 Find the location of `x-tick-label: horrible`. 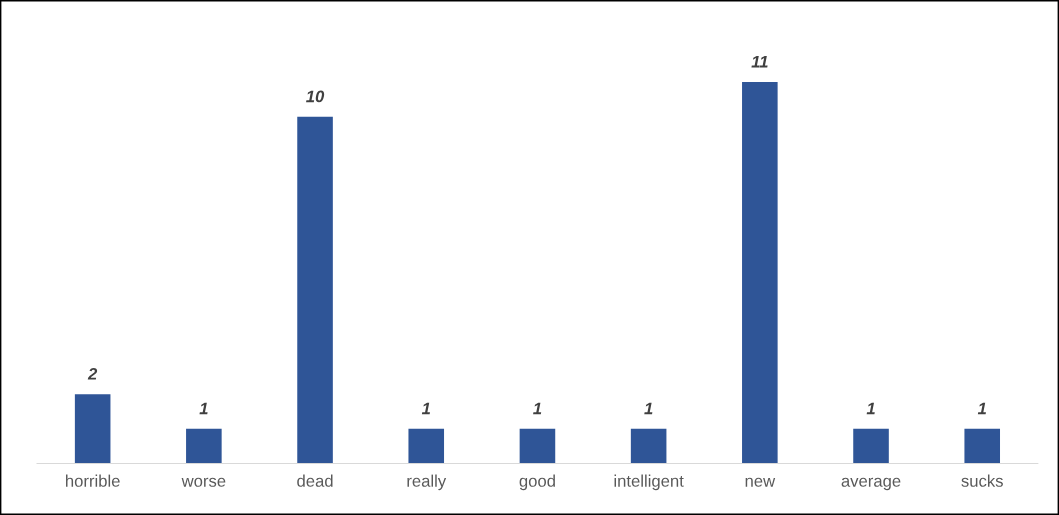

x-tick-label: horrible is located at coordinates (93, 480).